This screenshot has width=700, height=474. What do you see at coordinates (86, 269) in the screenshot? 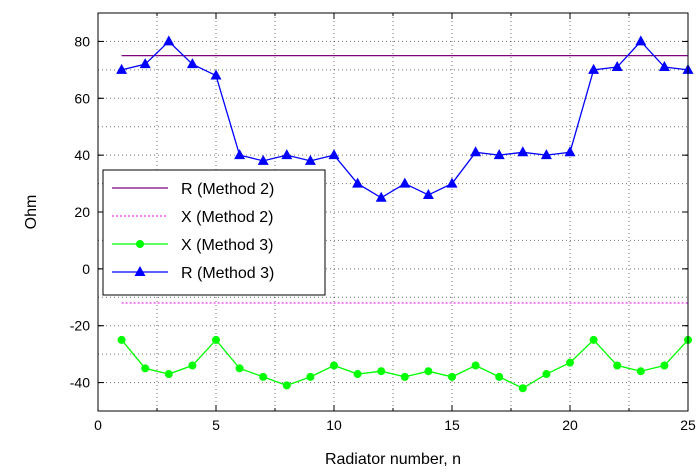
I see `y-tick-label: 0` at bounding box center [86, 269].